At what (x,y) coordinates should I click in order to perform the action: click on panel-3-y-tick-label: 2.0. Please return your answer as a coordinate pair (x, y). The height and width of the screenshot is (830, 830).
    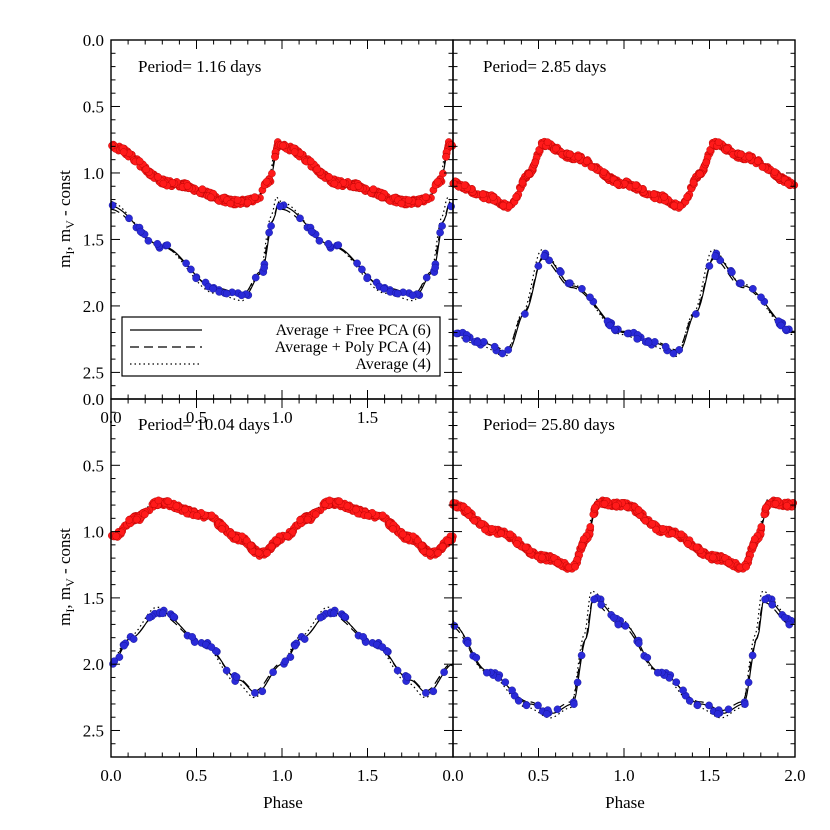
    Looking at the image, I should click on (93, 664).